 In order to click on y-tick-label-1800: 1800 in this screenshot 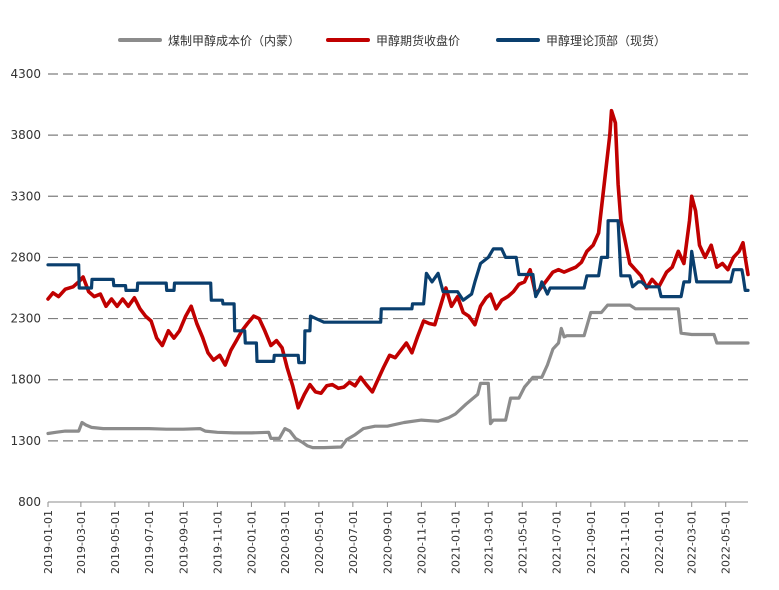, I will do `click(25, 380)`.